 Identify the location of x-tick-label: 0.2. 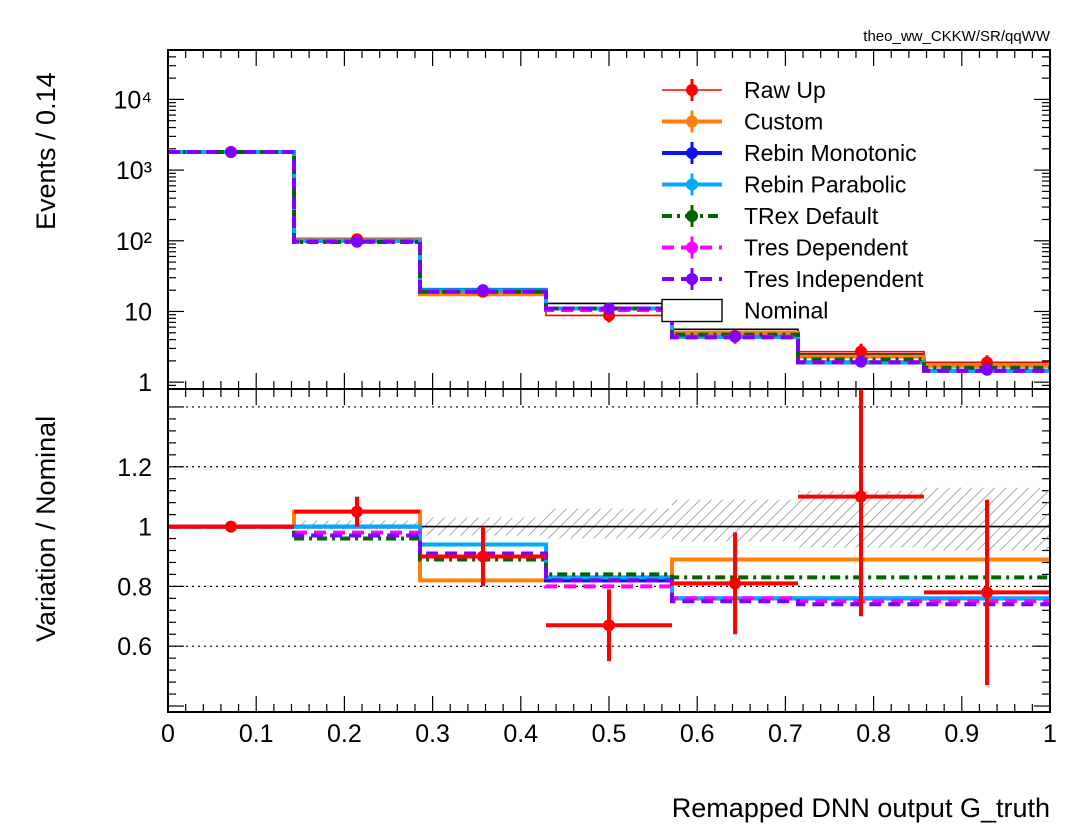
(344, 734).